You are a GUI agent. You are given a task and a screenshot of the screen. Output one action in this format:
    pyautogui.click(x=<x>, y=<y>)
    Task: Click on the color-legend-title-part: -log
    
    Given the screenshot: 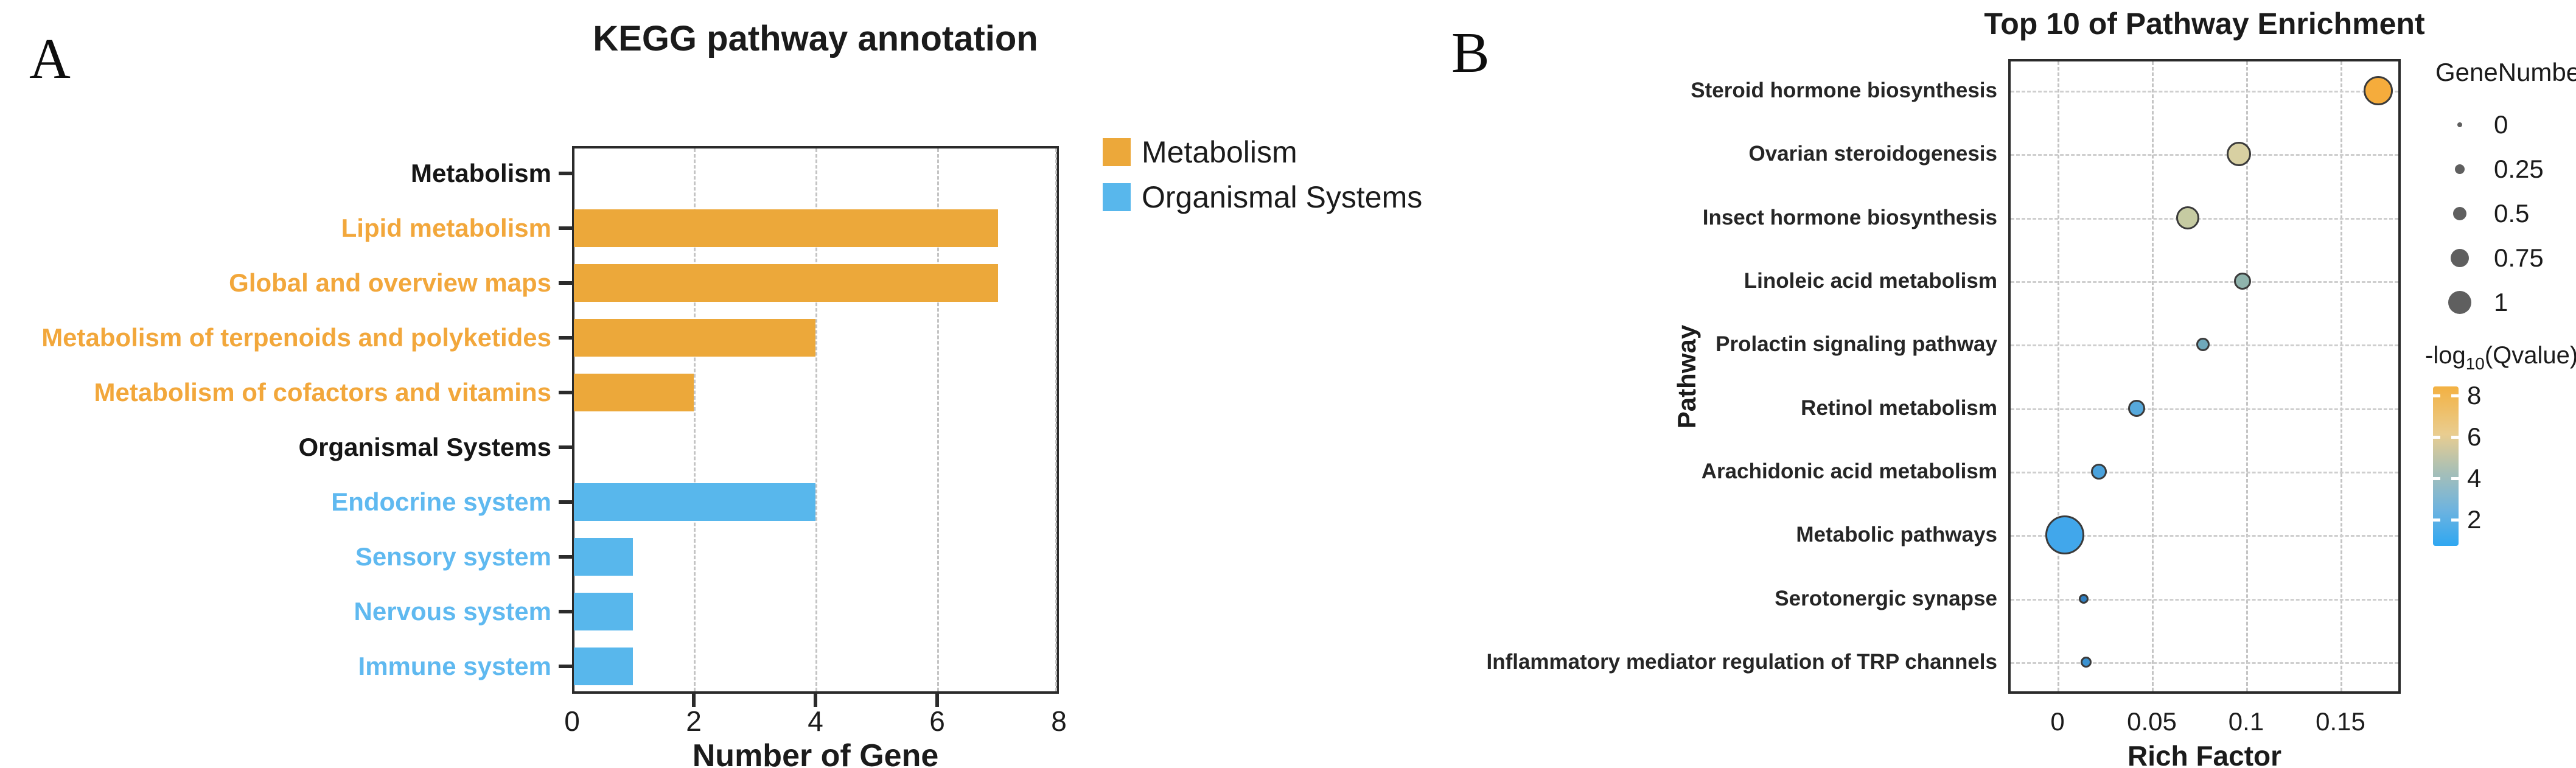 What is the action you would take?
    pyautogui.click(x=2445, y=355)
    